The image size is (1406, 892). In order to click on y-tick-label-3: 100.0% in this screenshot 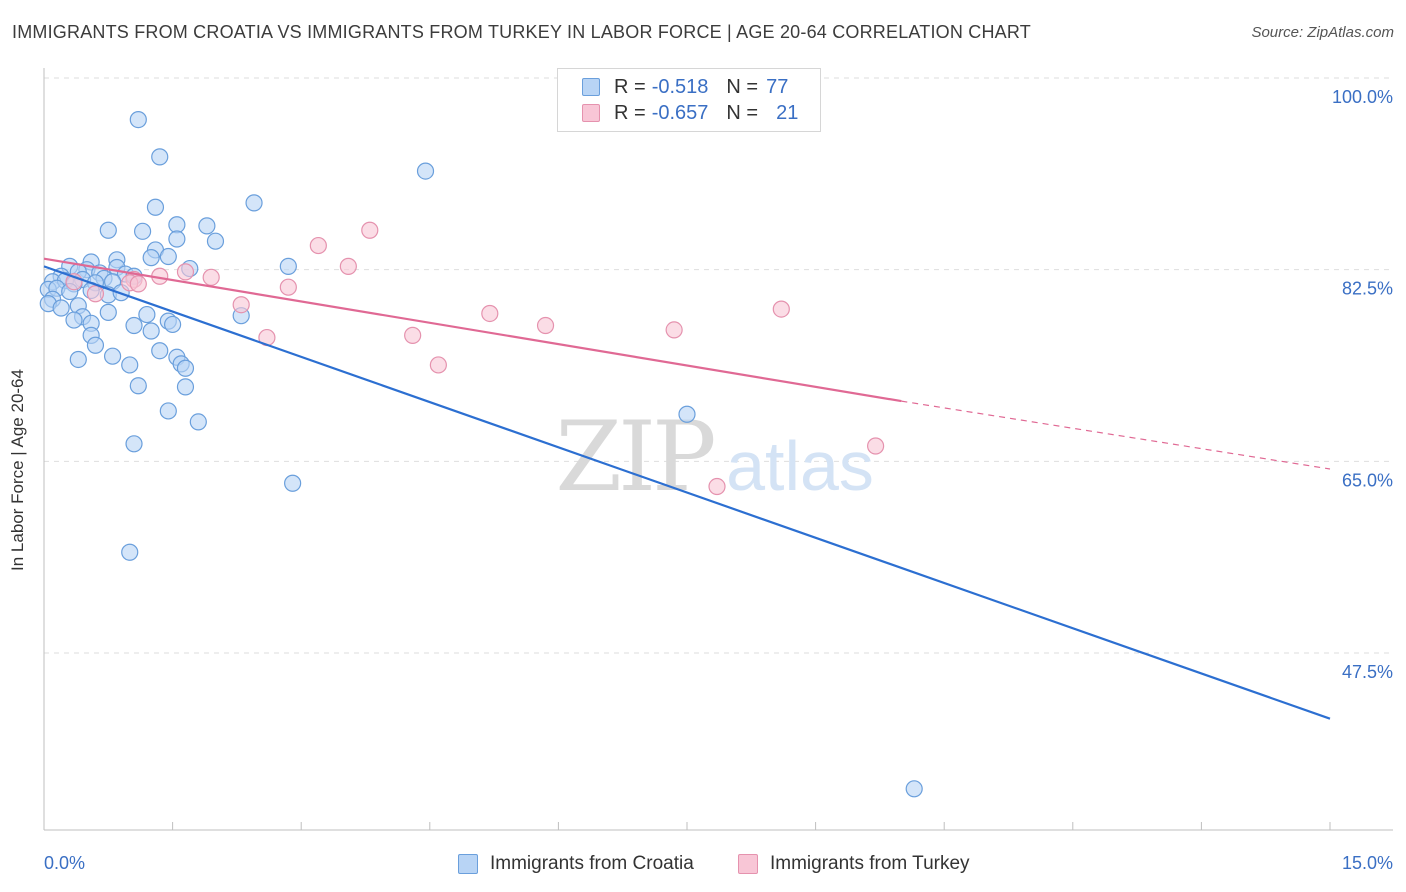, I will do `click(1362, 97)`.